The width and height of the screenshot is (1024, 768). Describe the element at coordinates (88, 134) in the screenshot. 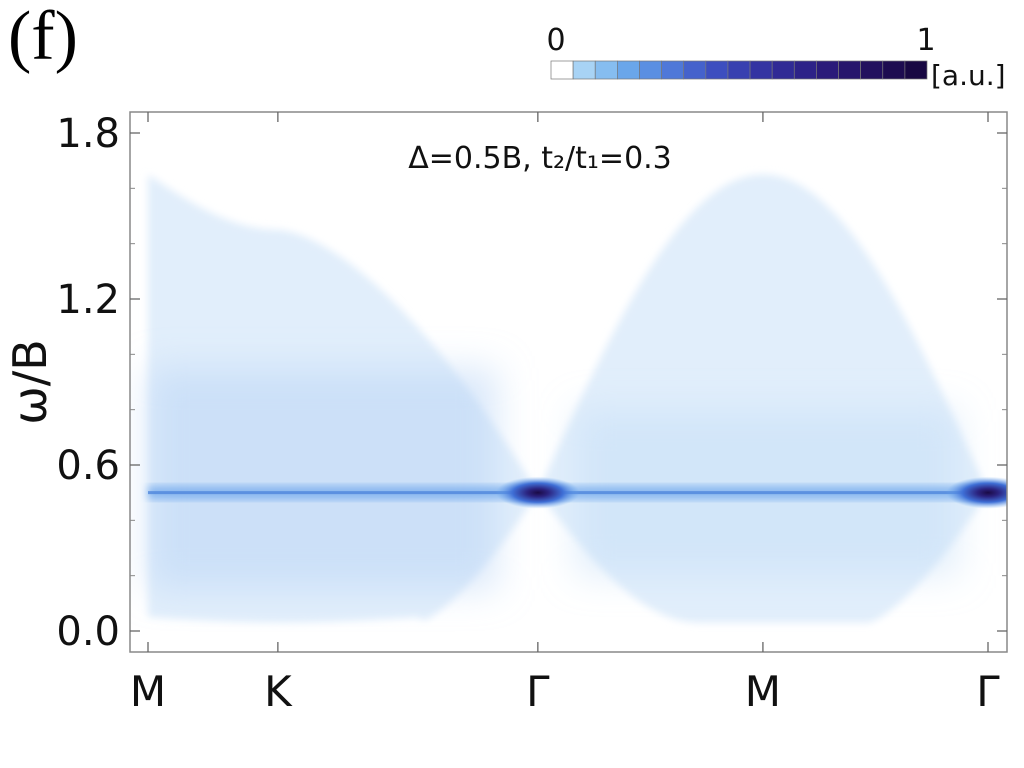

I see `y-tick-label: 1.8` at that location.